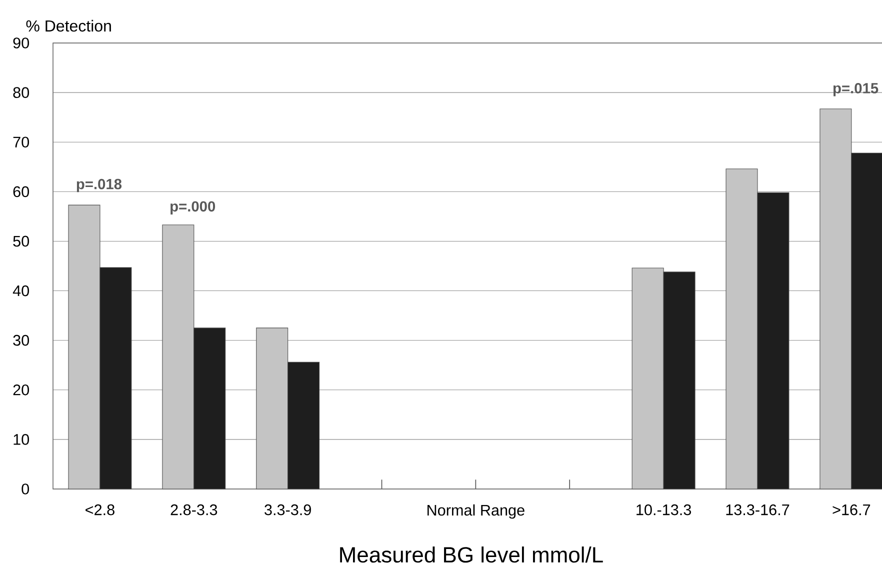  I want to click on y-tick-label: 0, so click(26, 489).